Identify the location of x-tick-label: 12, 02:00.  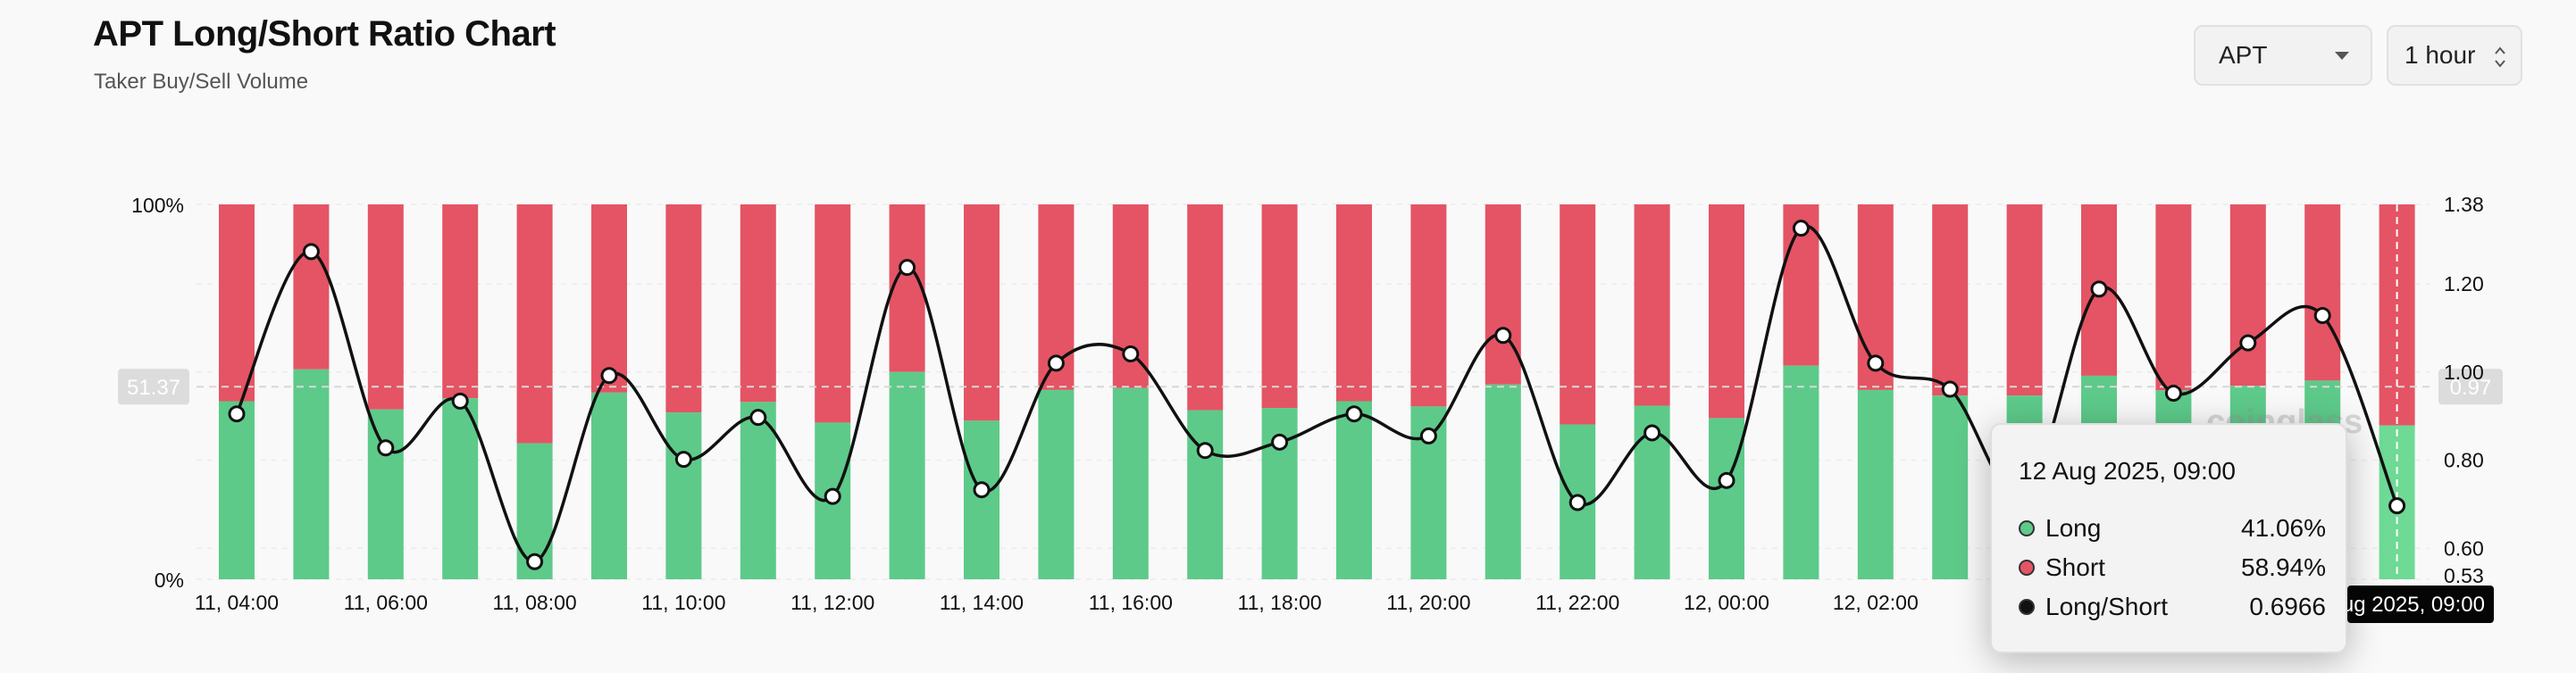
(1876, 602).